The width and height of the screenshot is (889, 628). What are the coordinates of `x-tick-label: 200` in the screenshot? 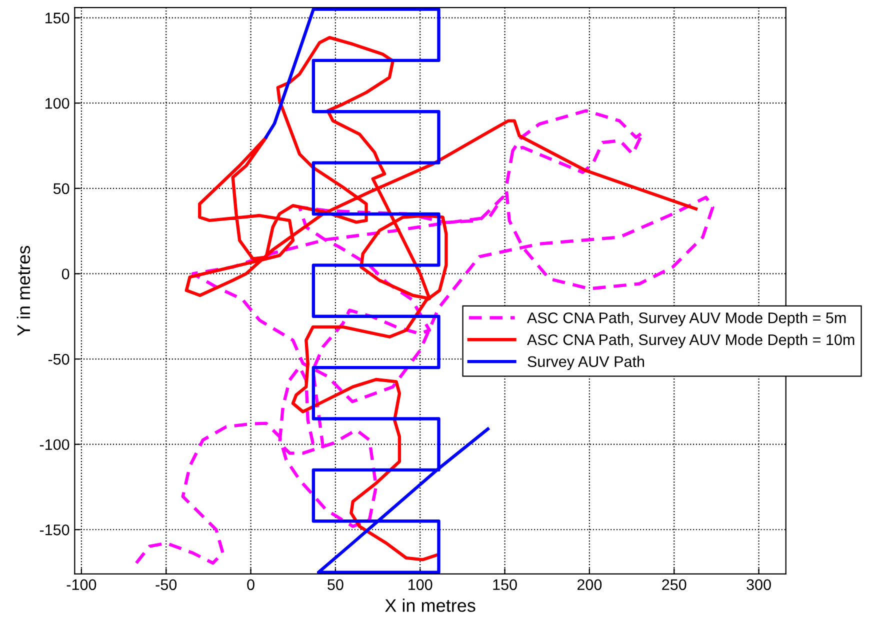 It's located at (589, 584).